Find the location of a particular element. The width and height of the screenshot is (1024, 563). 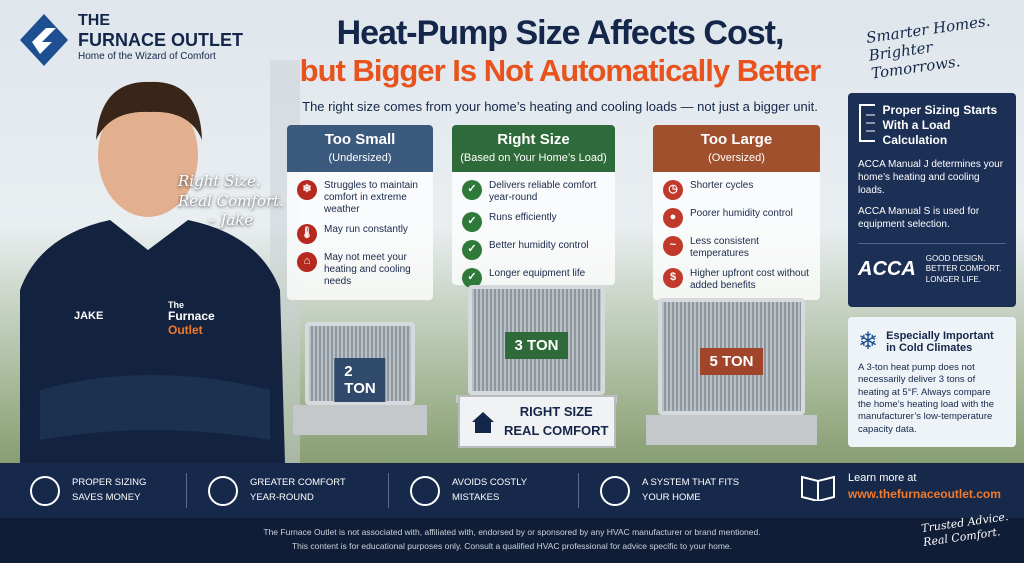

shirt-brand: Furnace is located at coordinates (191, 316).